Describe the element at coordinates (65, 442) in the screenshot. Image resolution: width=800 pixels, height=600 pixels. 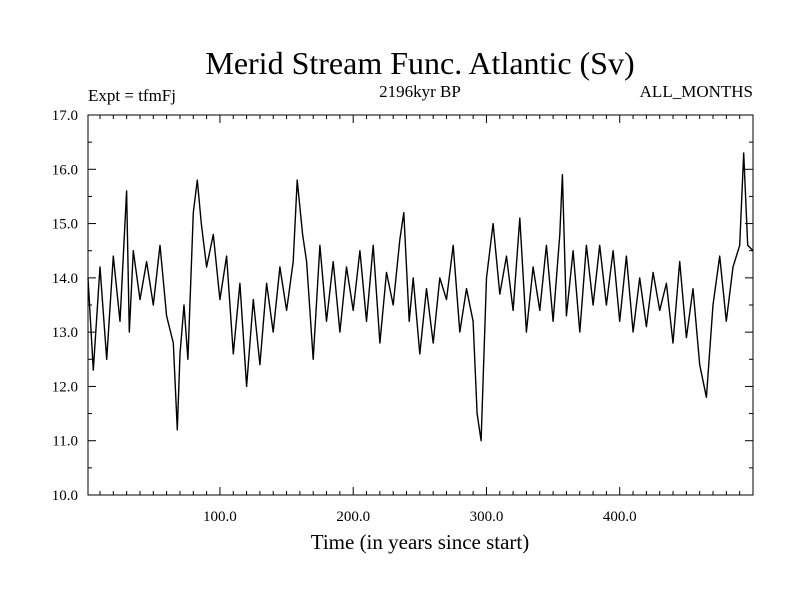
I see `y-tick-label: 11.0` at that location.